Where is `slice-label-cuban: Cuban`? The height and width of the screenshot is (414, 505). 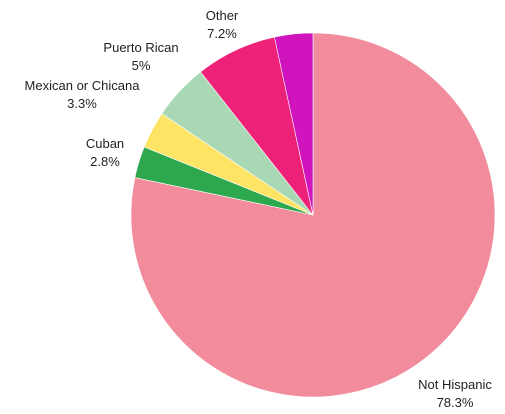
slice-label-cuban: Cuban is located at coordinates (105, 143).